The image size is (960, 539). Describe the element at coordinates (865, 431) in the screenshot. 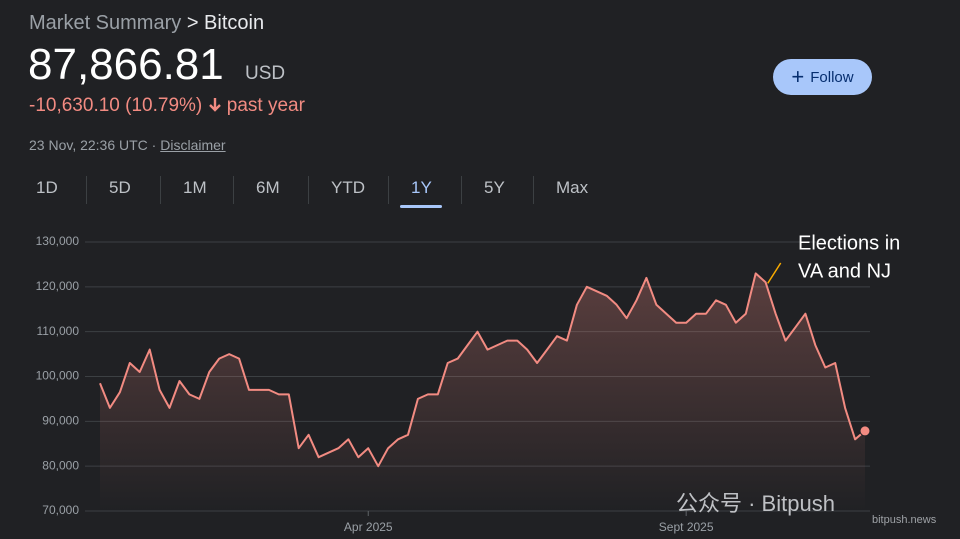

I see `end-dot` at that location.